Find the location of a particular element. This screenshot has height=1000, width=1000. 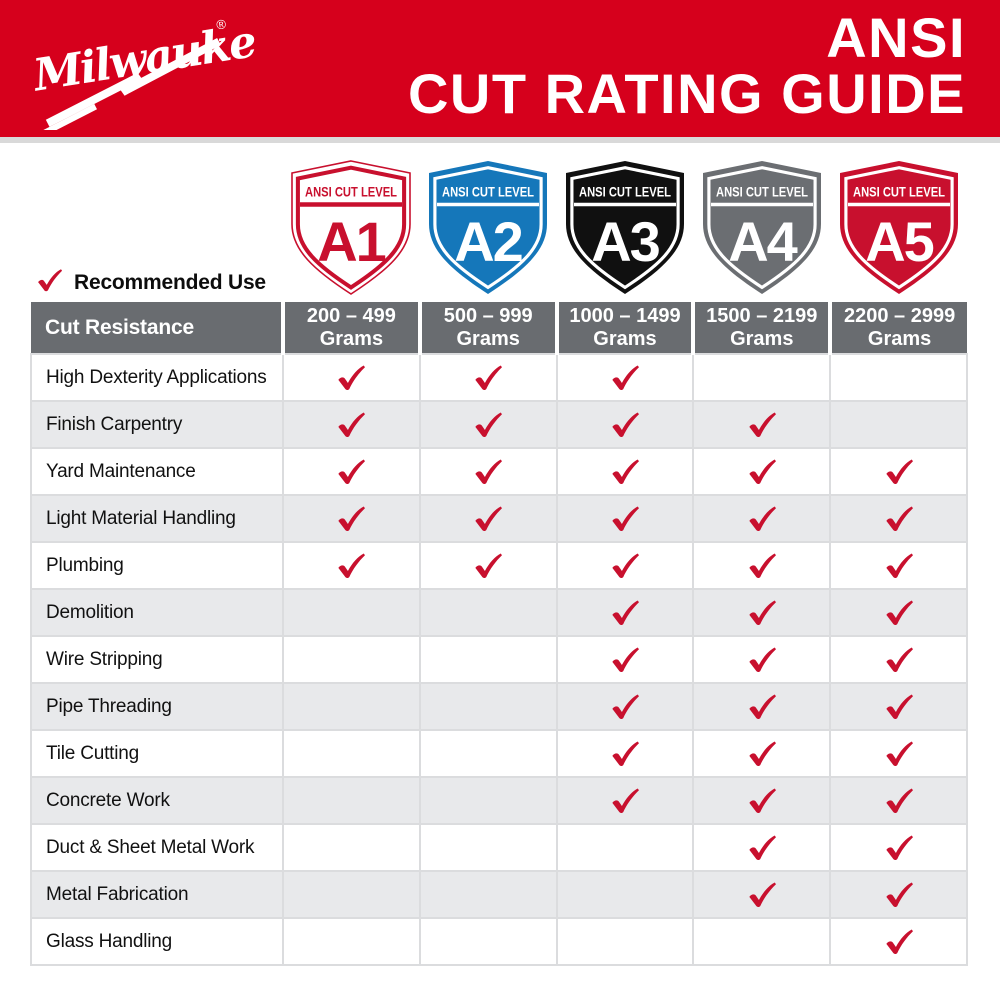

ansi-cut-level-shield-a5: ANSI CUT LEVEL A5 is located at coordinates (899, 229).